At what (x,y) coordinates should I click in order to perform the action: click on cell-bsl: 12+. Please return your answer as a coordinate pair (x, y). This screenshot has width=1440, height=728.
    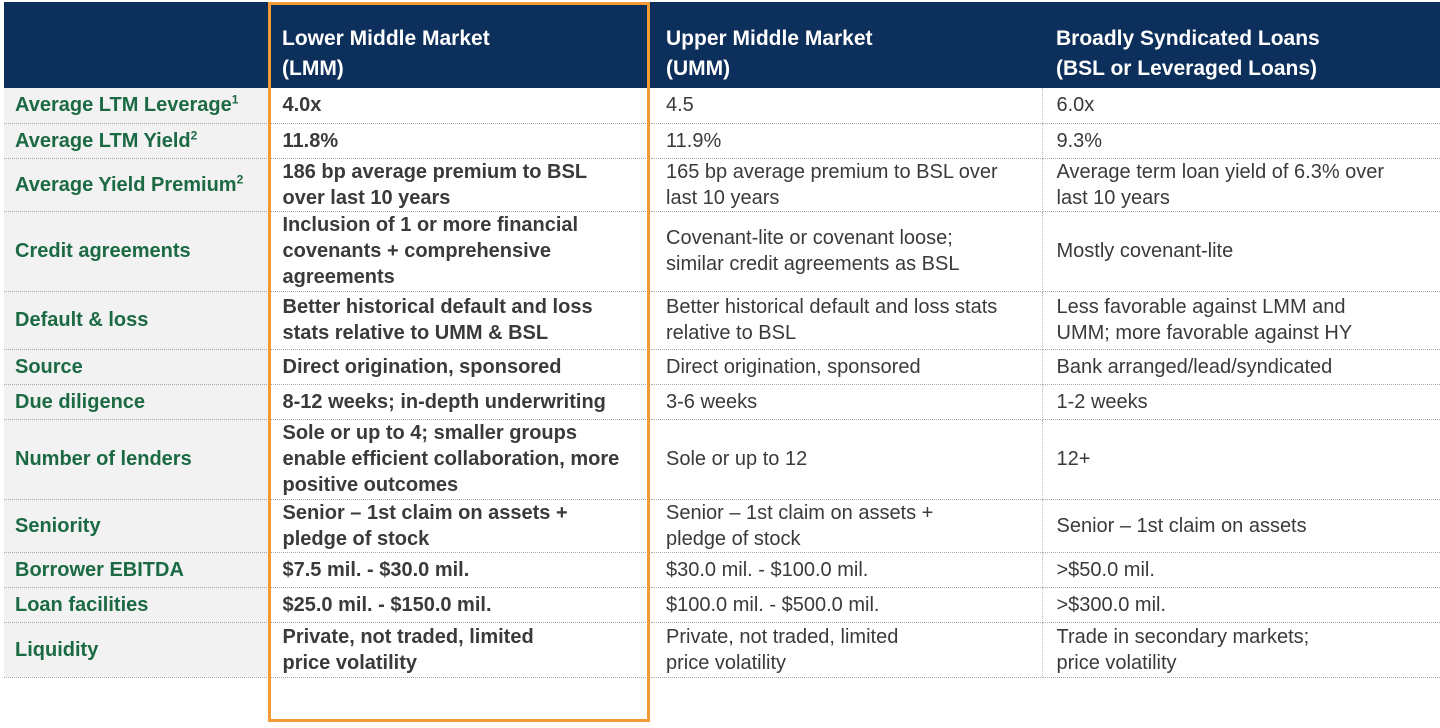
    Looking at the image, I should click on (1241, 459).